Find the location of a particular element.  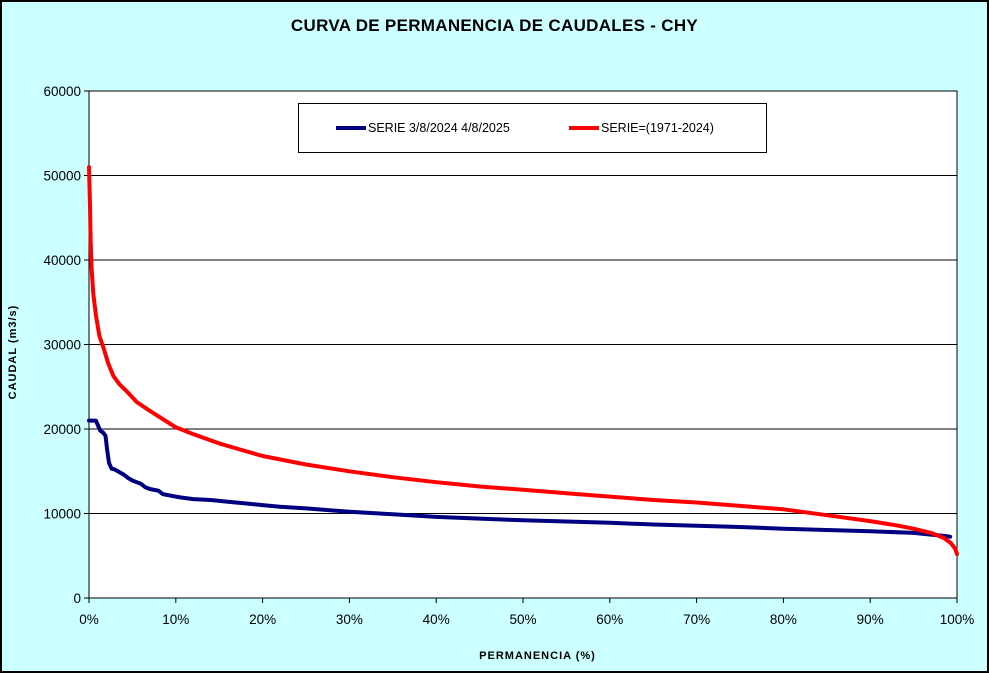

y-tick-label: 20000 is located at coordinates (62, 429).